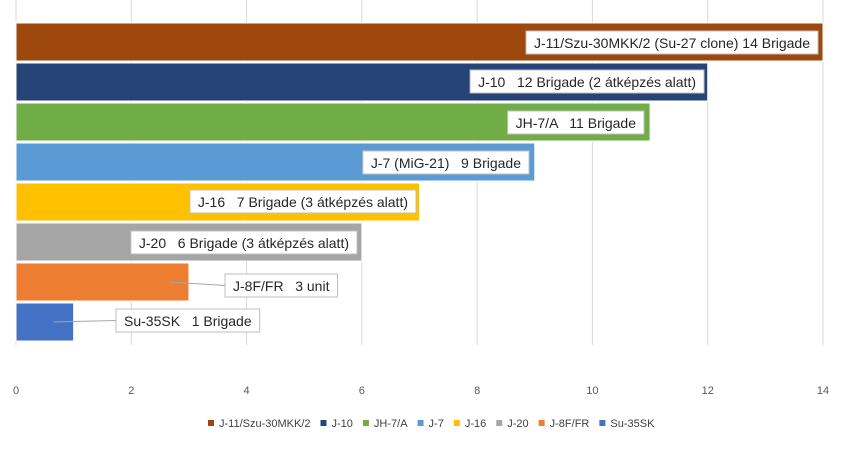 This screenshot has width=867, height=454. I want to click on data-label-text: J-10 12 Brigade (2 átképzés alatt), so click(587, 82).